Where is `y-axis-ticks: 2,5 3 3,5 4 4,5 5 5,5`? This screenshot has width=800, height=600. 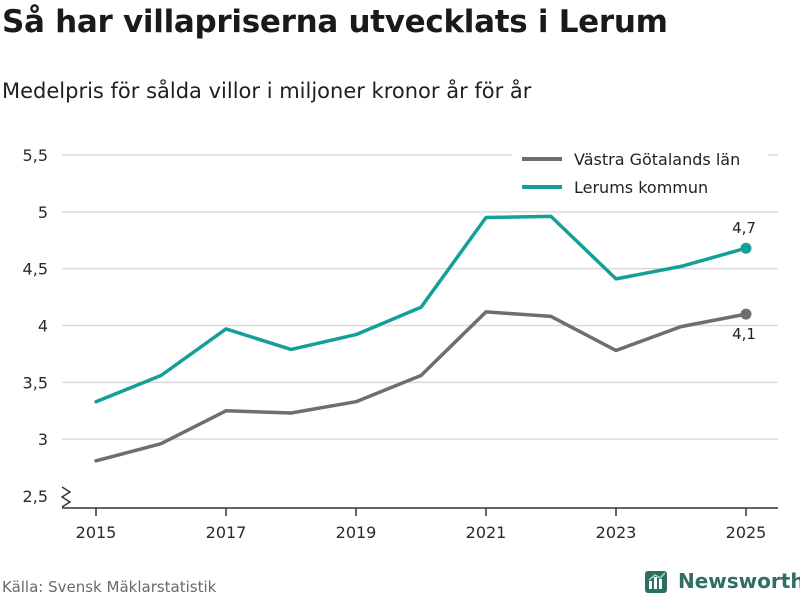
y-axis-ticks: 2,5 3 3,5 4 4,5 5 5,5 is located at coordinates (35, 326).